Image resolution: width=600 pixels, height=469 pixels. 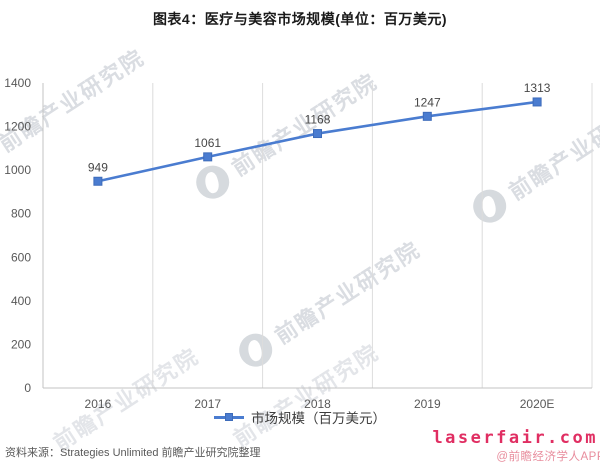 What do you see at coordinates (17, 83) in the screenshot?
I see `y-tick-label: 1400` at bounding box center [17, 83].